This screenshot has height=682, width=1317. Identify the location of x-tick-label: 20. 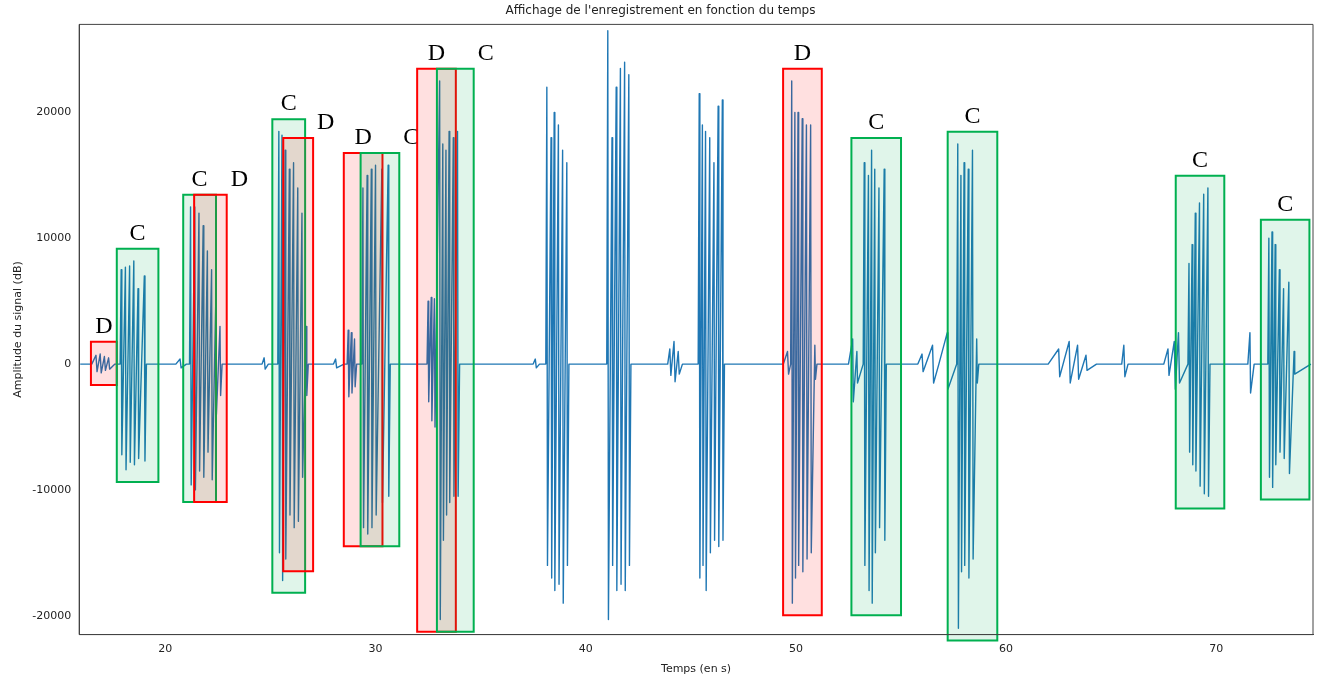
(165, 649).